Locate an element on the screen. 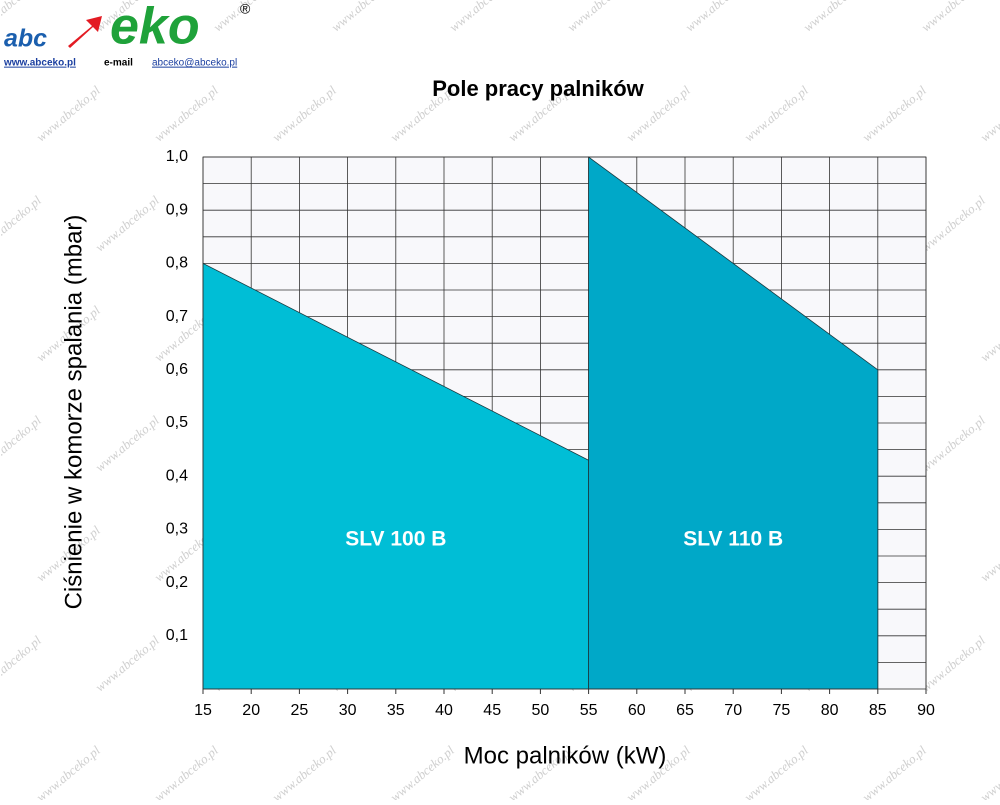  logo-abc: abc is located at coordinates (25, 39).